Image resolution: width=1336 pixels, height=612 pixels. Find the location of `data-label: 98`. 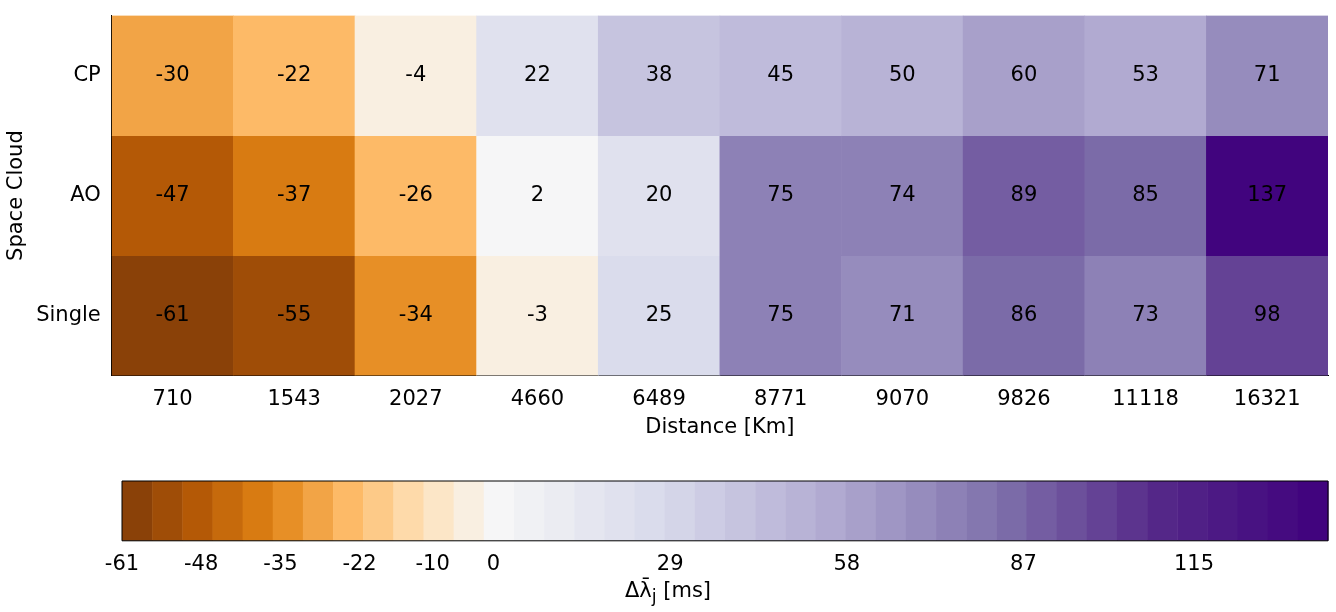

data-label: 98 is located at coordinates (1267, 314).